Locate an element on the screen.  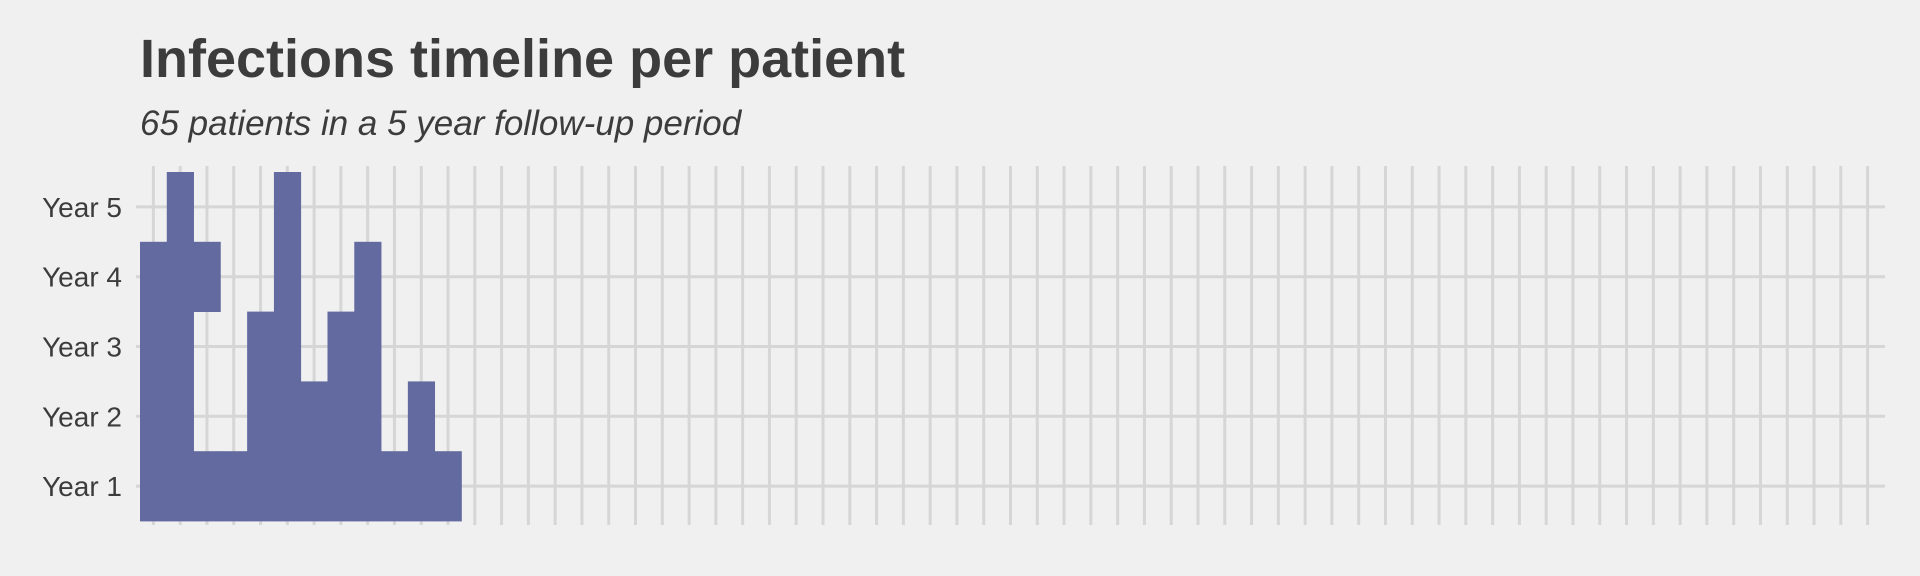
chart-subtitle: 65 patients in a 5 year follow-up period is located at coordinates (441, 123).